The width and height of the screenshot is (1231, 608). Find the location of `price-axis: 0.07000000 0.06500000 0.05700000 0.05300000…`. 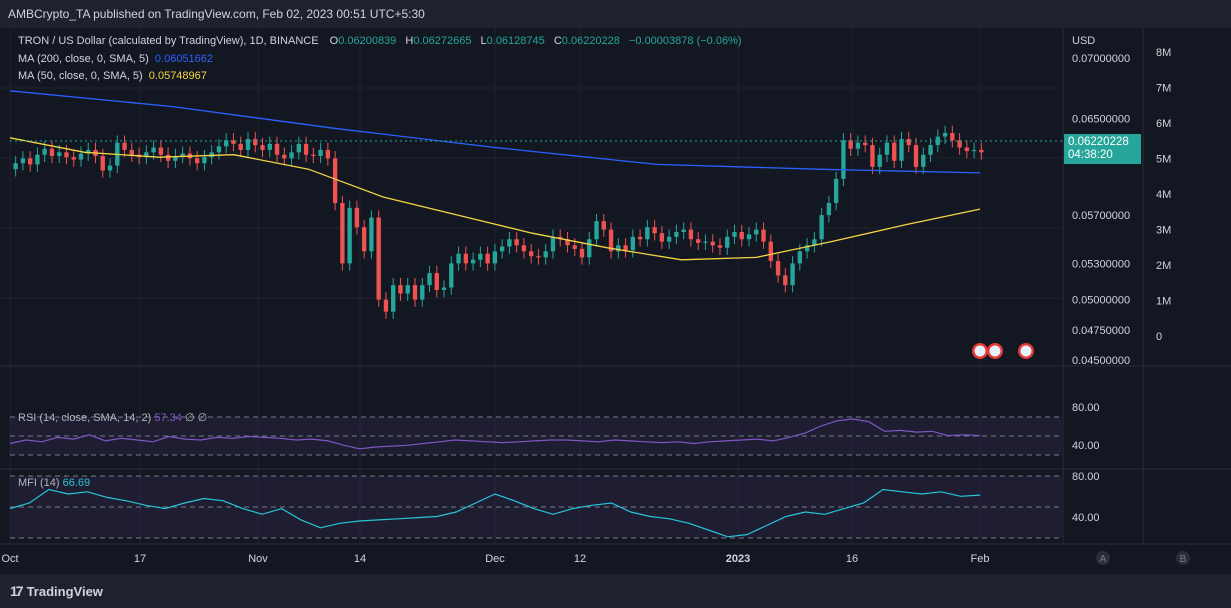

price-axis: 0.07000000 0.06500000 0.05700000 0.05300000… is located at coordinates (1101, 210).